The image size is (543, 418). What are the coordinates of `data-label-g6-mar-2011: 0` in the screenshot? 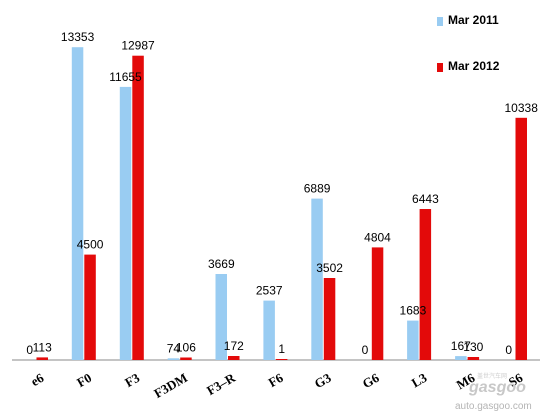 It's located at (365, 350).